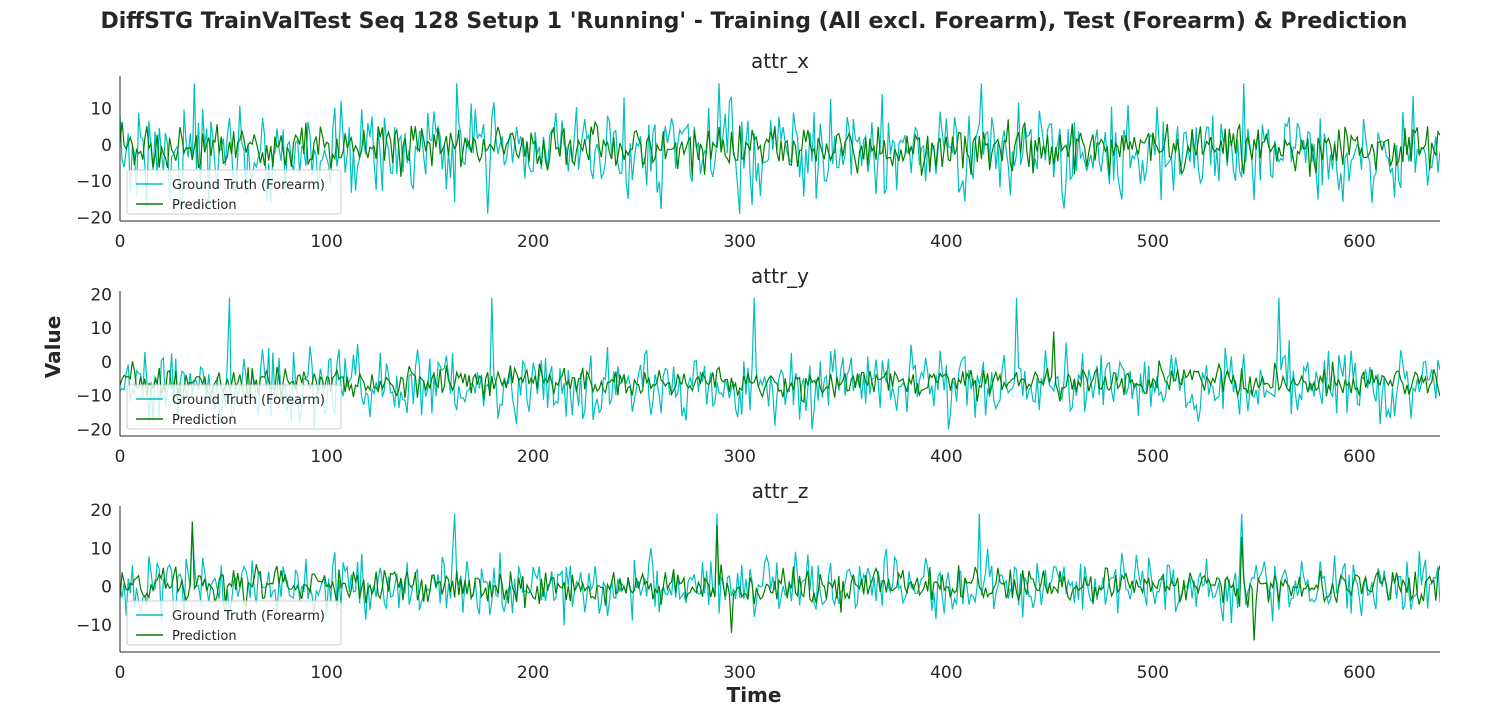 The image size is (1509, 717). What do you see at coordinates (53, 347) in the screenshot?
I see `y-axis-label: Value` at bounding box center [53, 347].